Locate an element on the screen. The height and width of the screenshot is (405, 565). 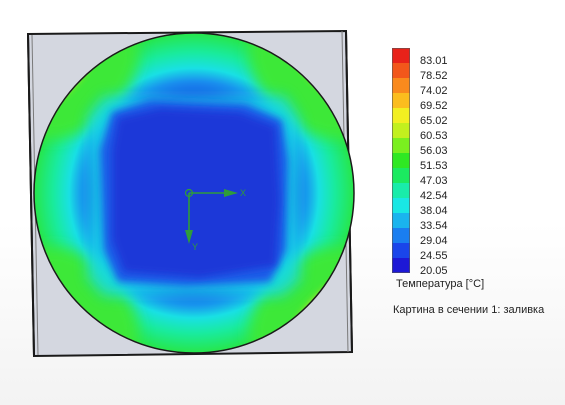
axis-y-label: Y is located at coordinates (195, 247).